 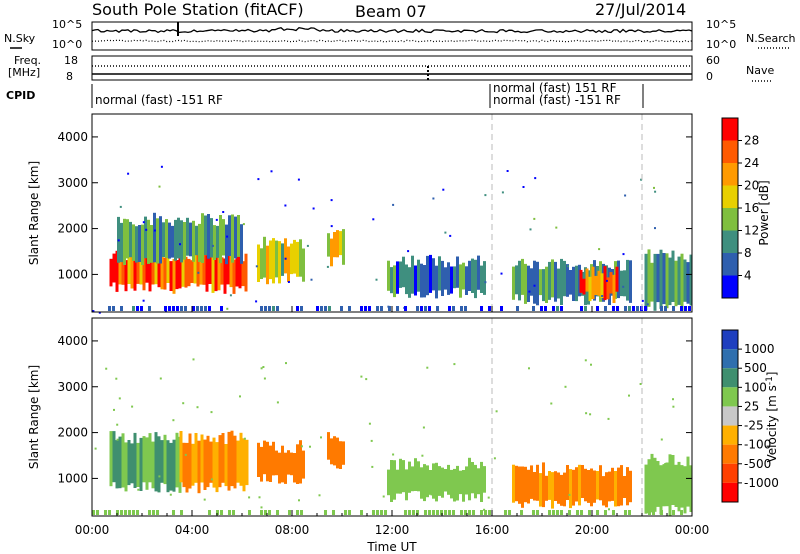 I want to click on nsky-label: N.Sky, so click(x=20, y=38).